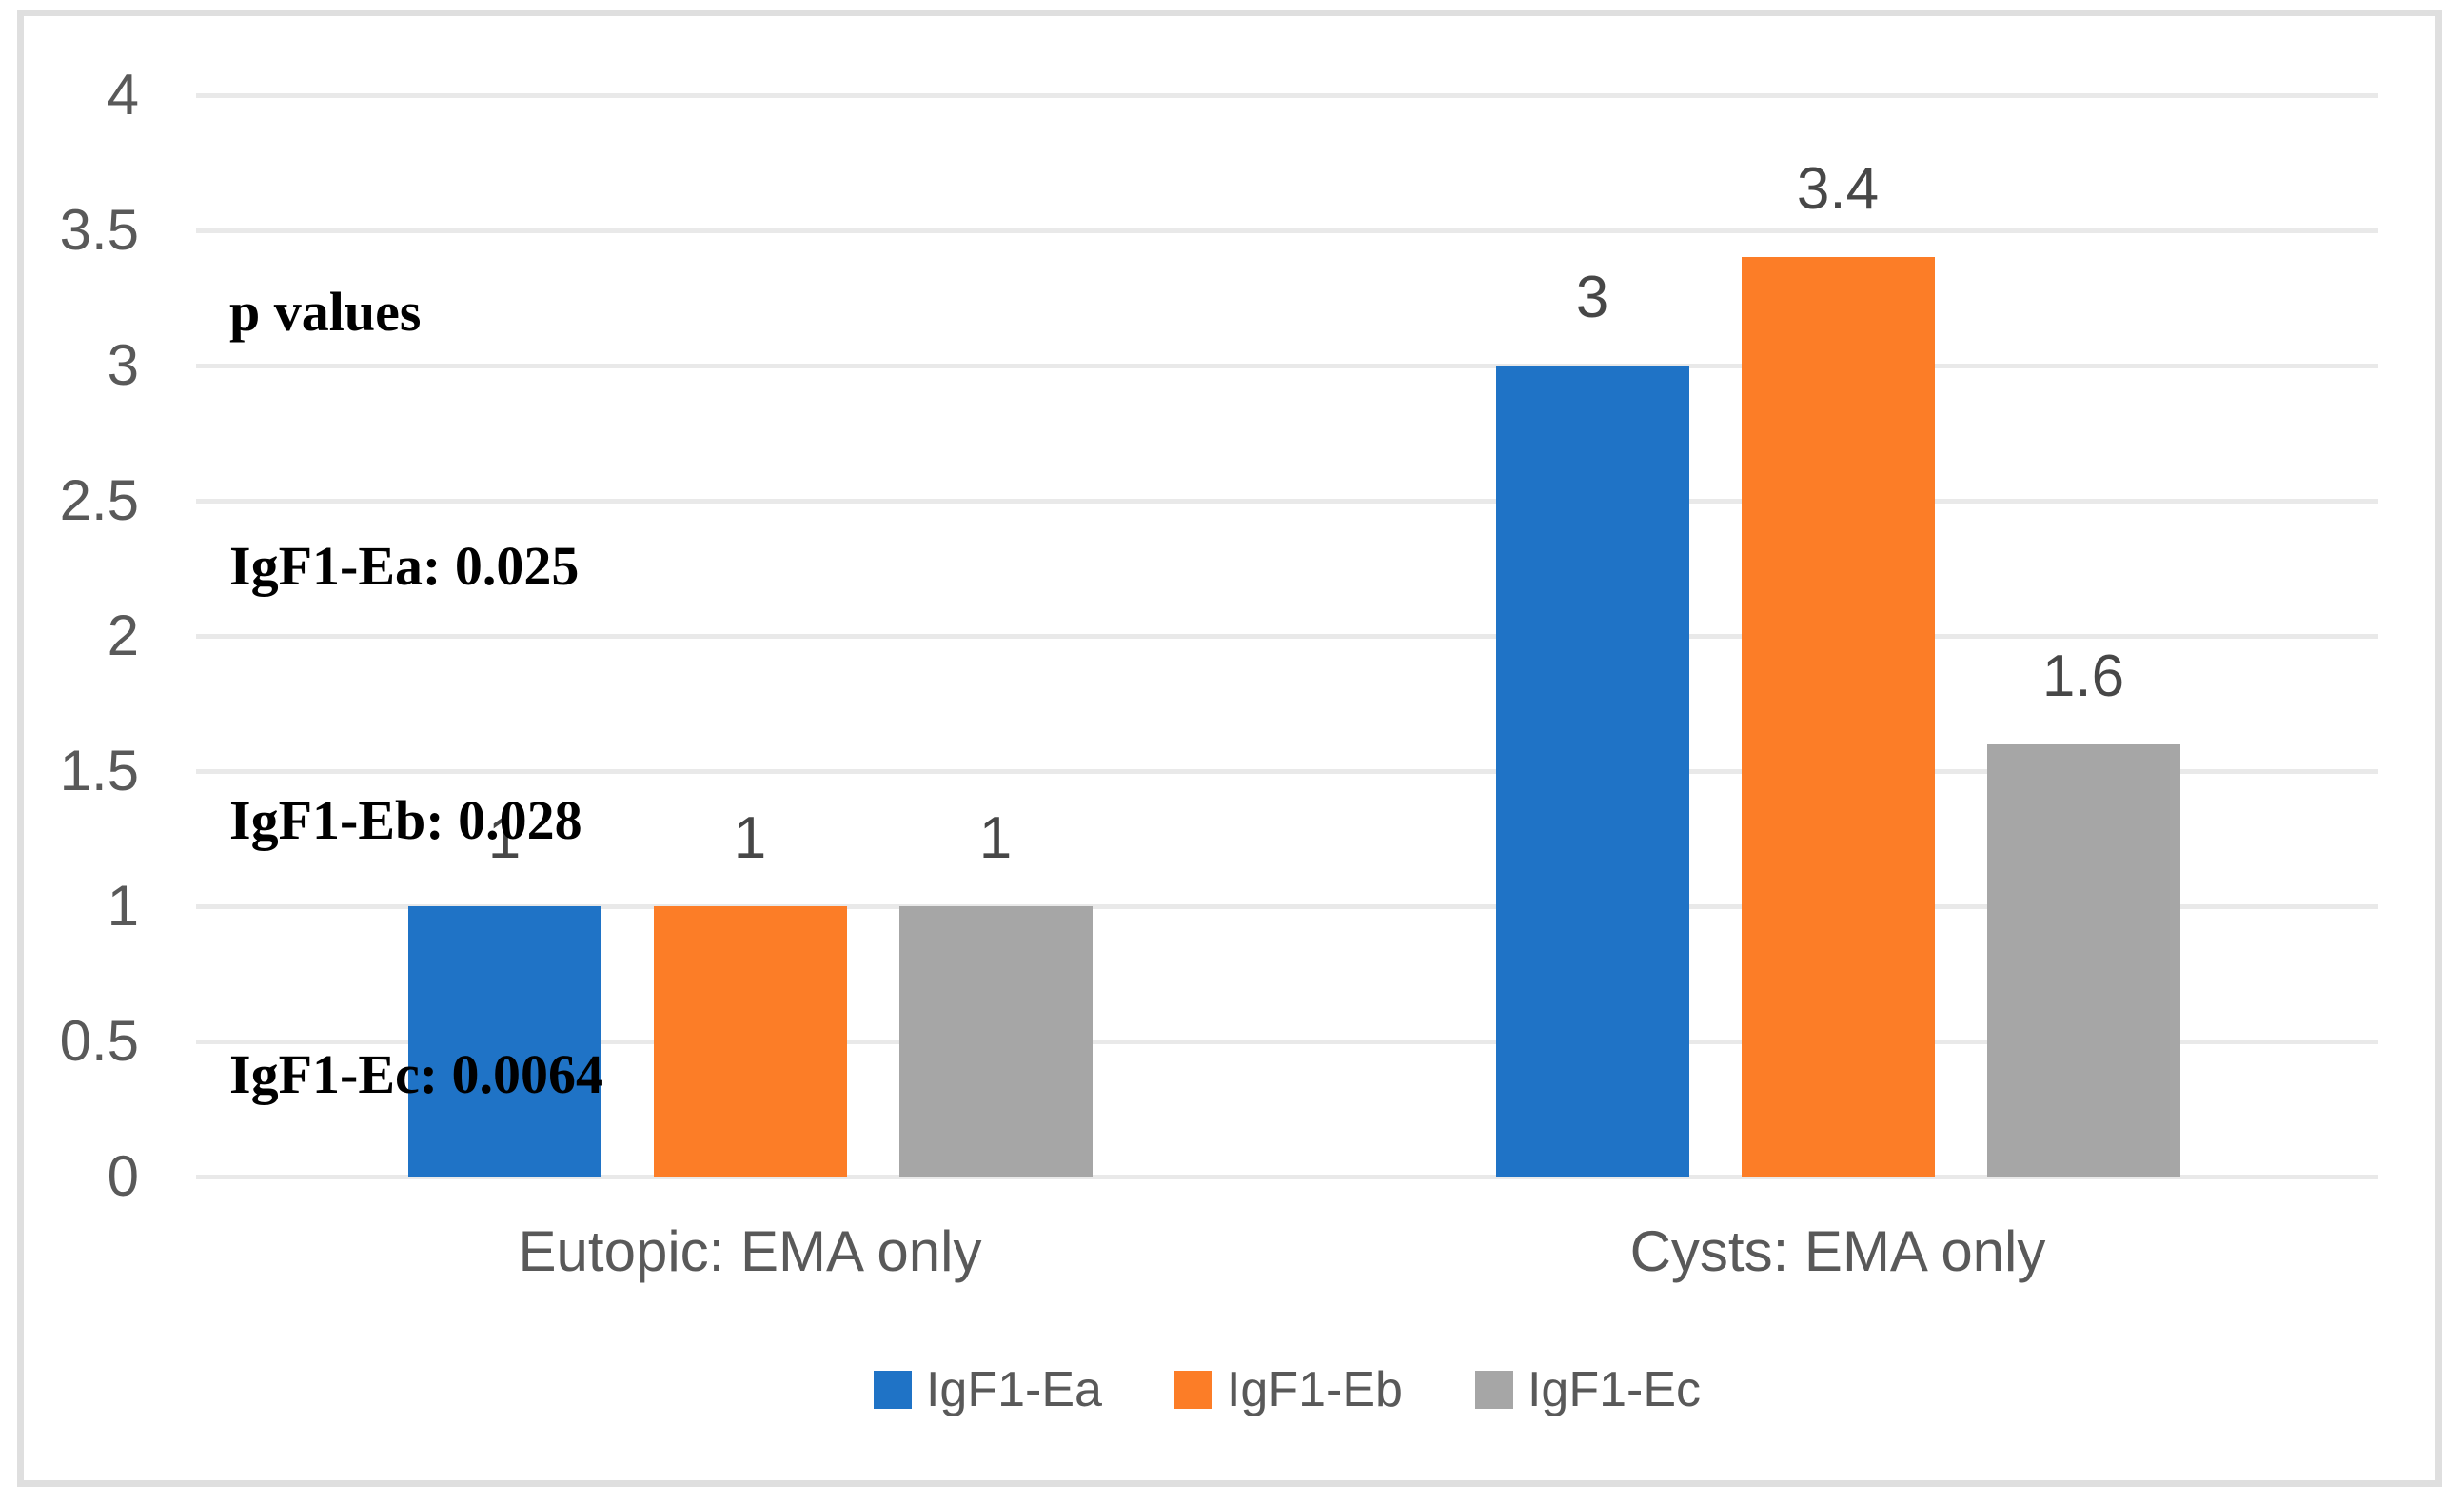 This screenshot has width=2464, height=1505. What do you see at coordinates (325, 312) in the screenshot?
I see `annotation-line: p values` at bounding box center [325, 312].